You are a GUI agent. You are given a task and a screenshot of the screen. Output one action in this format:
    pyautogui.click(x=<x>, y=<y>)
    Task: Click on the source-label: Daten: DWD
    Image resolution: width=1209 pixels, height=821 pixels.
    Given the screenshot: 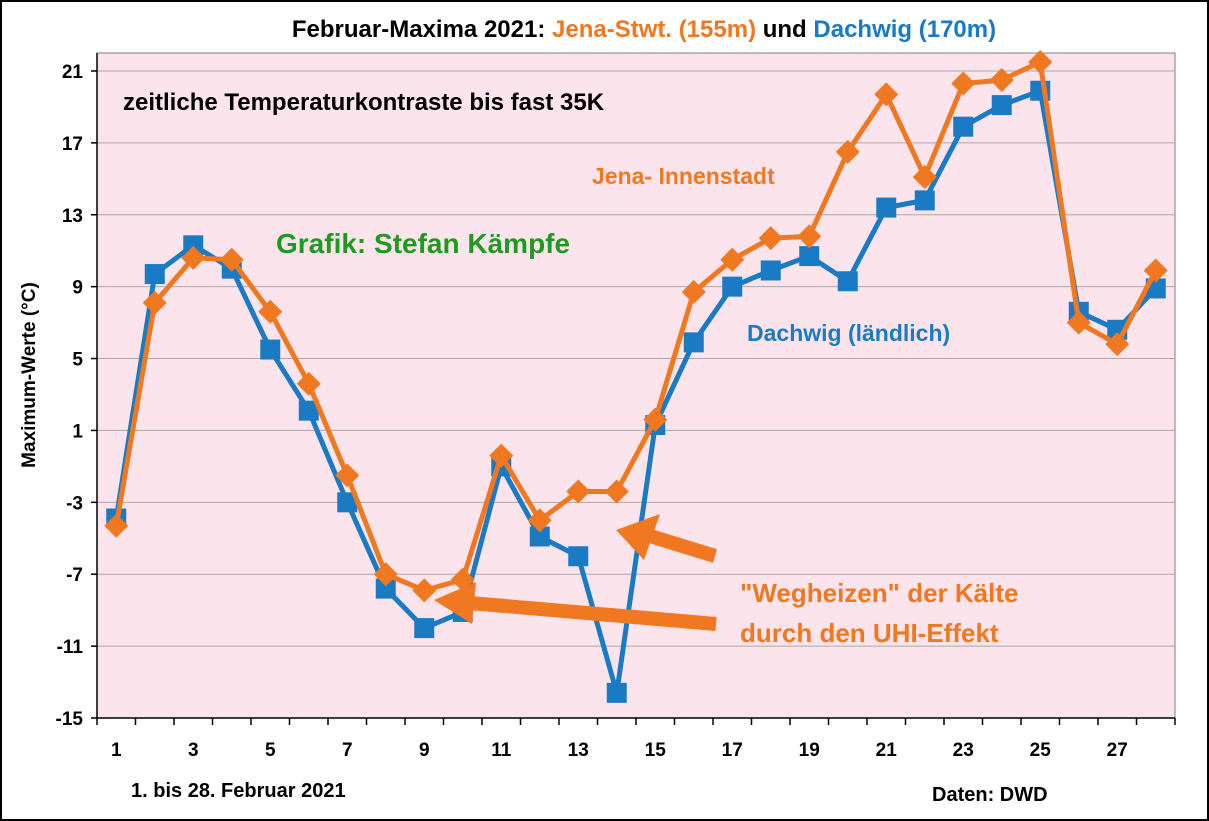 What is the action you would take?
    pyautogui.click(x=990, y=795)
    